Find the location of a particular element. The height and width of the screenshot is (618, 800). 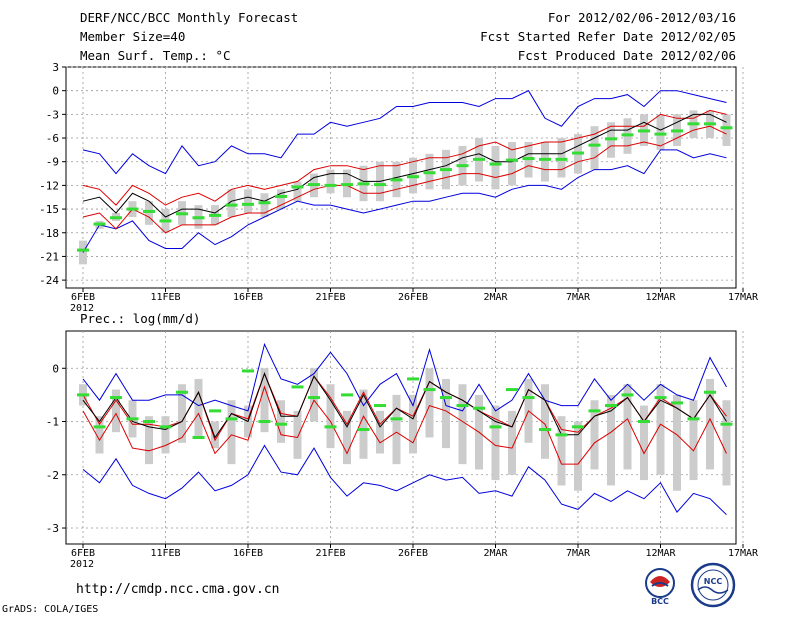

prec-y-tick-label: -1 is located at coordinates (52, 422).